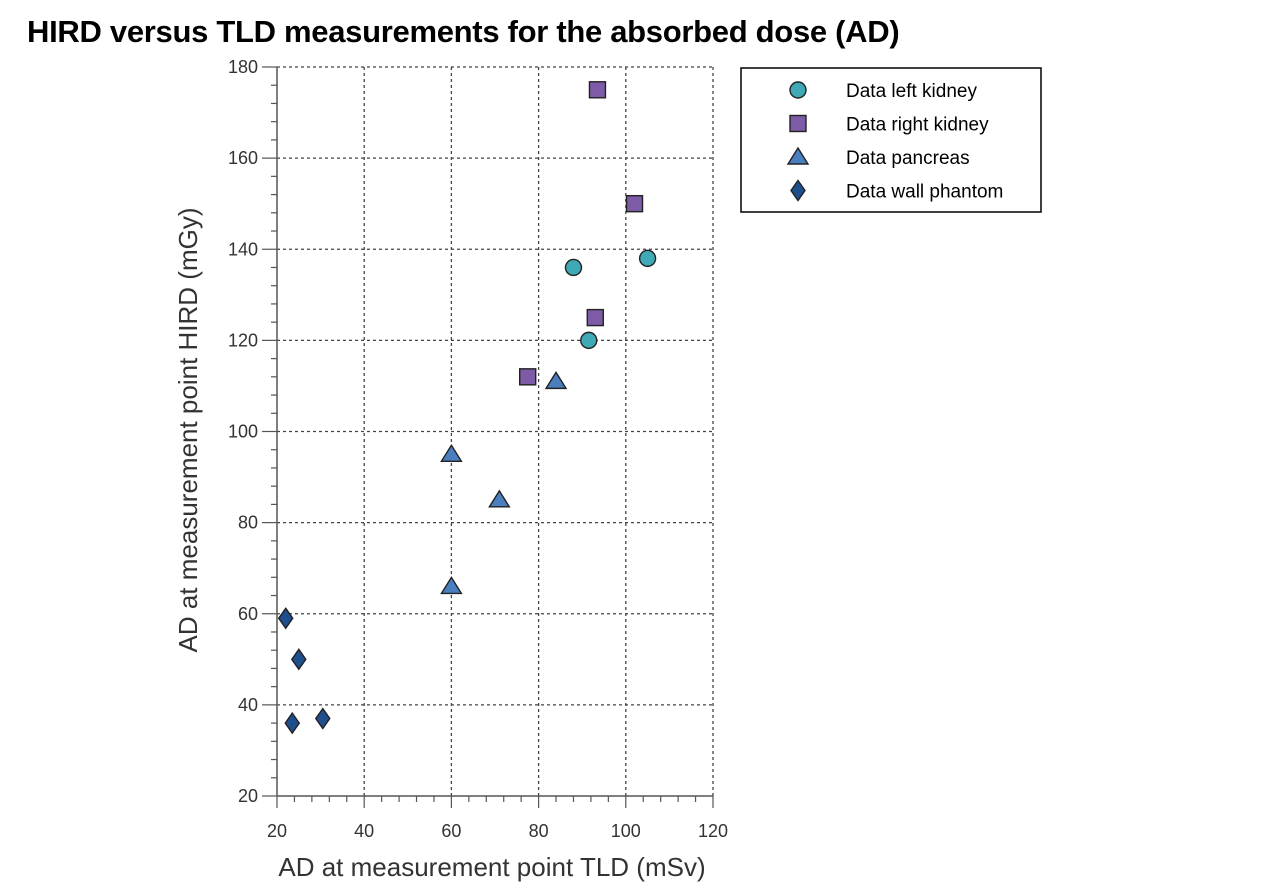  I want to click on y-tick-label: 100, so click(243, 432).